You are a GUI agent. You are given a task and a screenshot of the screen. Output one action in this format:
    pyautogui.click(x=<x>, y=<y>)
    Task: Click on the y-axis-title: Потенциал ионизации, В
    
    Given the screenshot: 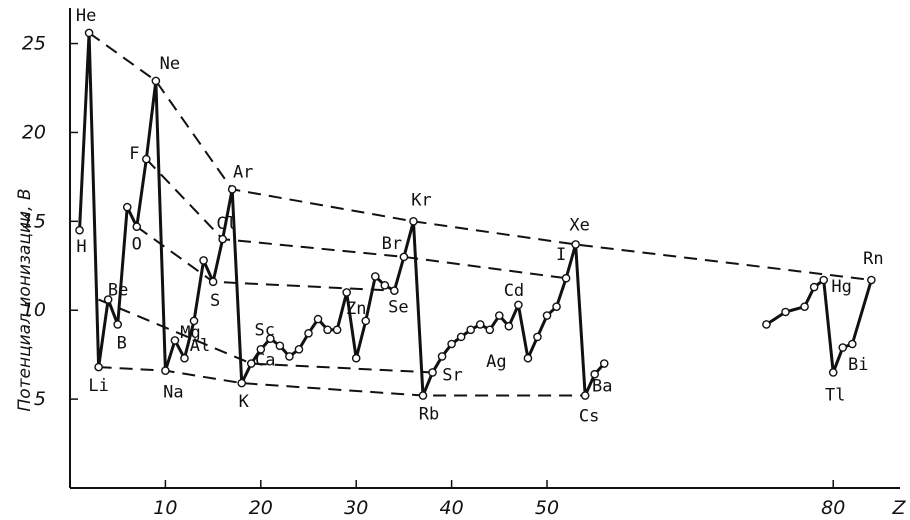 What is the action you would take?
    pyautogui.click(x=25, y=299)
    